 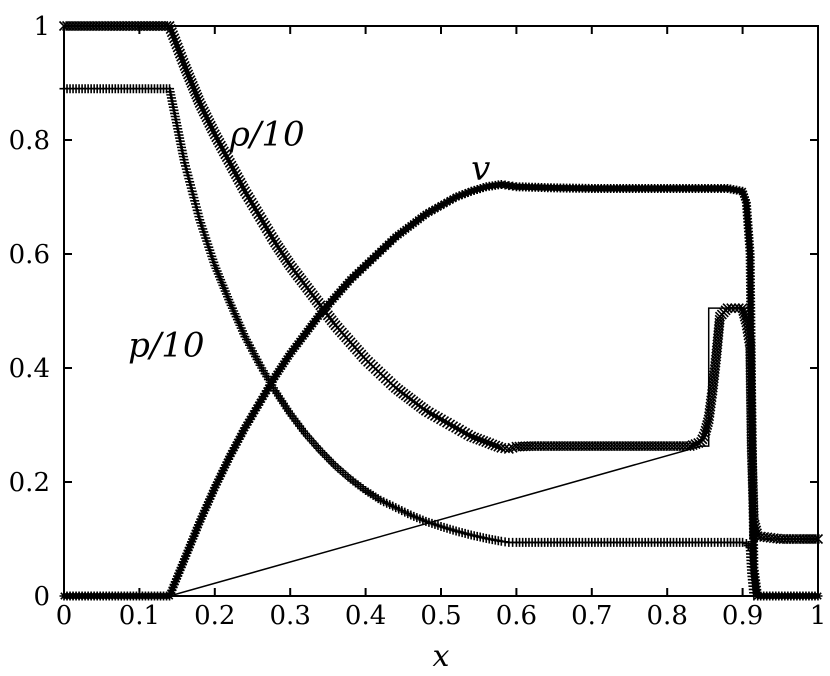 I want to click on x-tick-label: 0.1, so click(x=139, y=616).